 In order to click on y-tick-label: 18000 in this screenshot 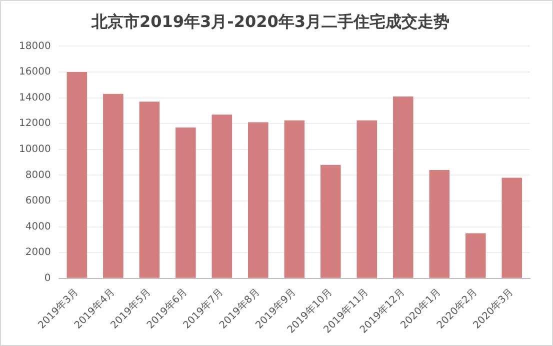, I will do `click(35, 46)`.